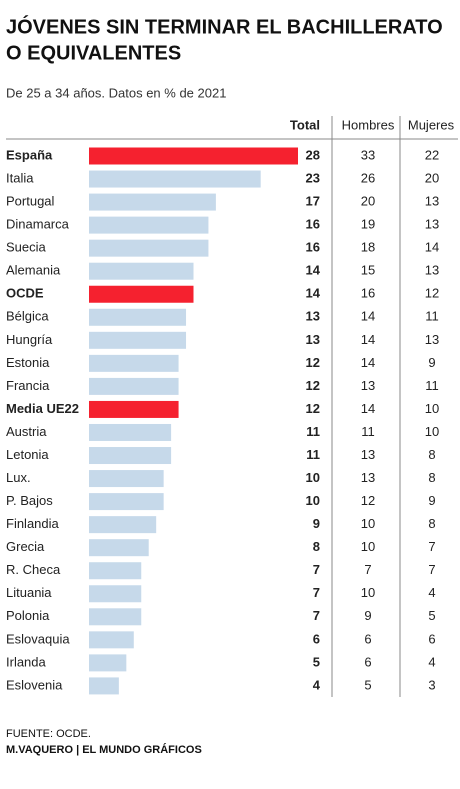 The image size is (460, 789). Describe the element at coordinates (368, 177) in the screenshot. I see `hombres-value: 26` at that location.